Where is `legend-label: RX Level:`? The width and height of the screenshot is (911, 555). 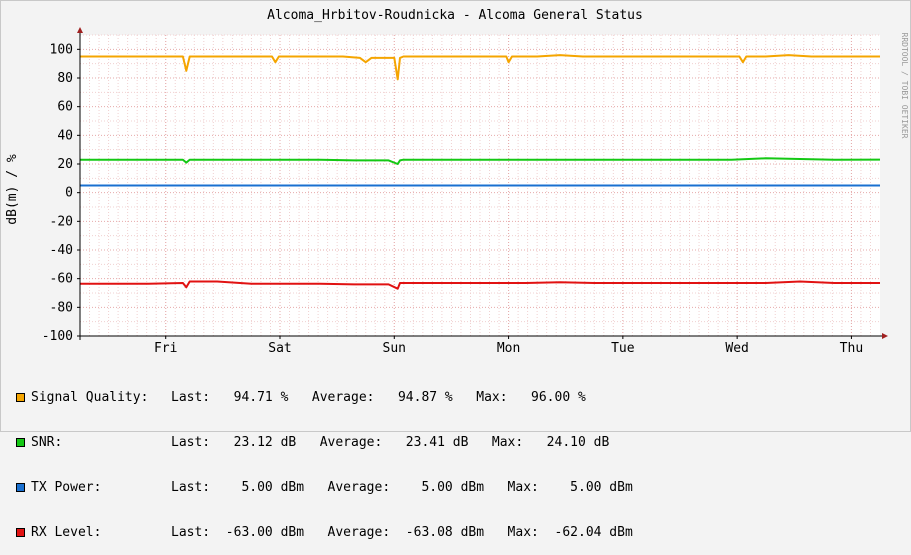 legend-label: RX Level: is located at coordinates (66, 532).